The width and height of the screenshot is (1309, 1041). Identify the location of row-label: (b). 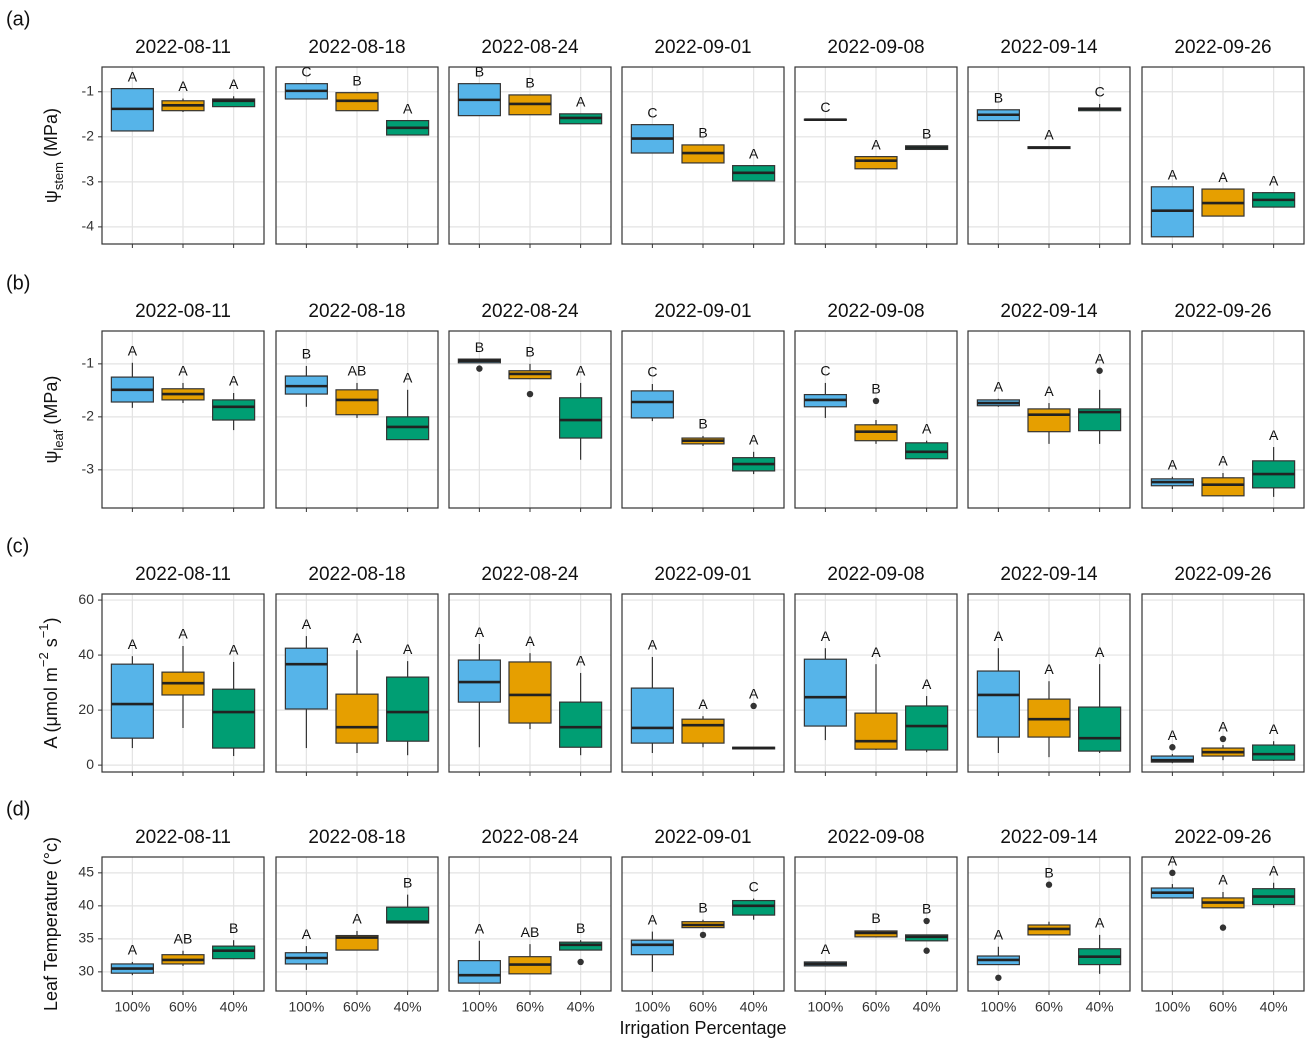
(18, 283).